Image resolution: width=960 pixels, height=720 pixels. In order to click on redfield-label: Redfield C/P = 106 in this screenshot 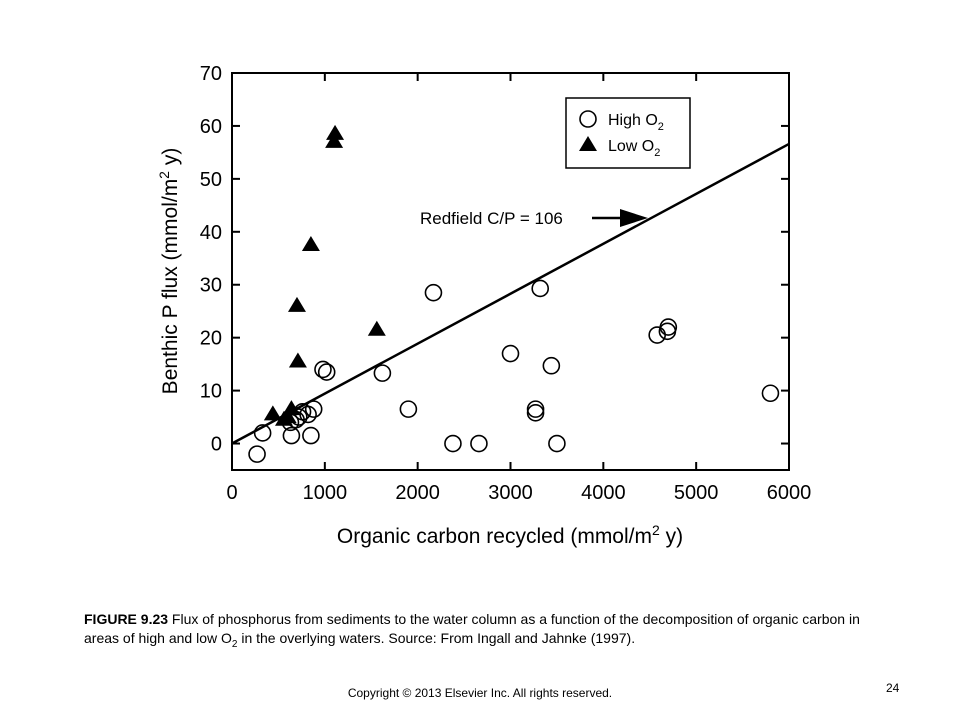, I will do `click(491, 218)`.